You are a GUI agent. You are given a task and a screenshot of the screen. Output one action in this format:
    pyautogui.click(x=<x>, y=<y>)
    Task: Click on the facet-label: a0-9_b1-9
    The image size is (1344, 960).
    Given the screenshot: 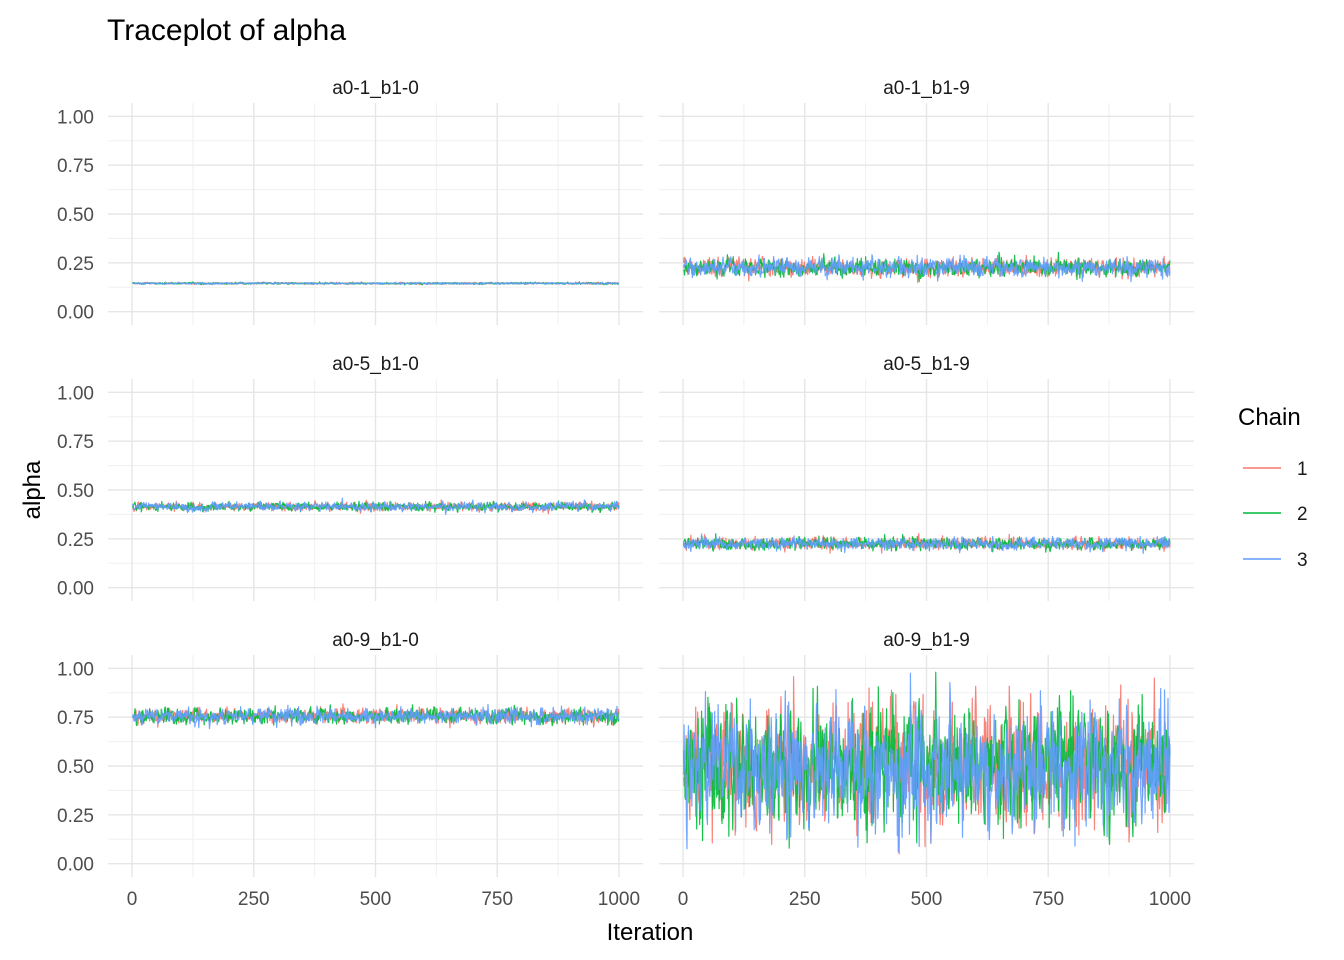 What is the action you would take?
    pyautogui.click(x=926, y=640)
    